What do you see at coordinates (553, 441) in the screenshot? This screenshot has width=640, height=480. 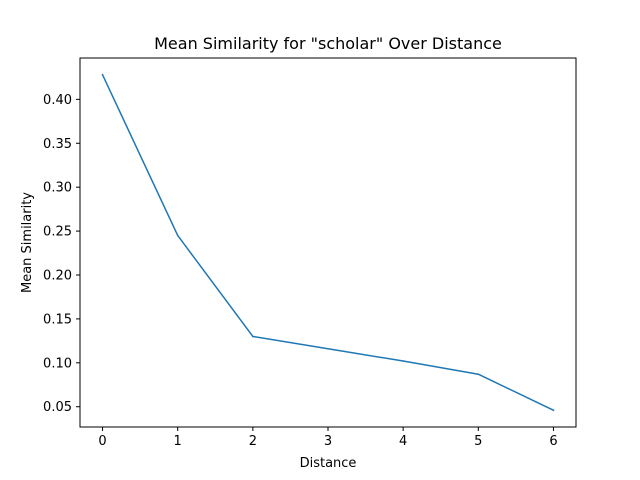 I see `x-tick-label: 6` at bounding box center [553, 441].